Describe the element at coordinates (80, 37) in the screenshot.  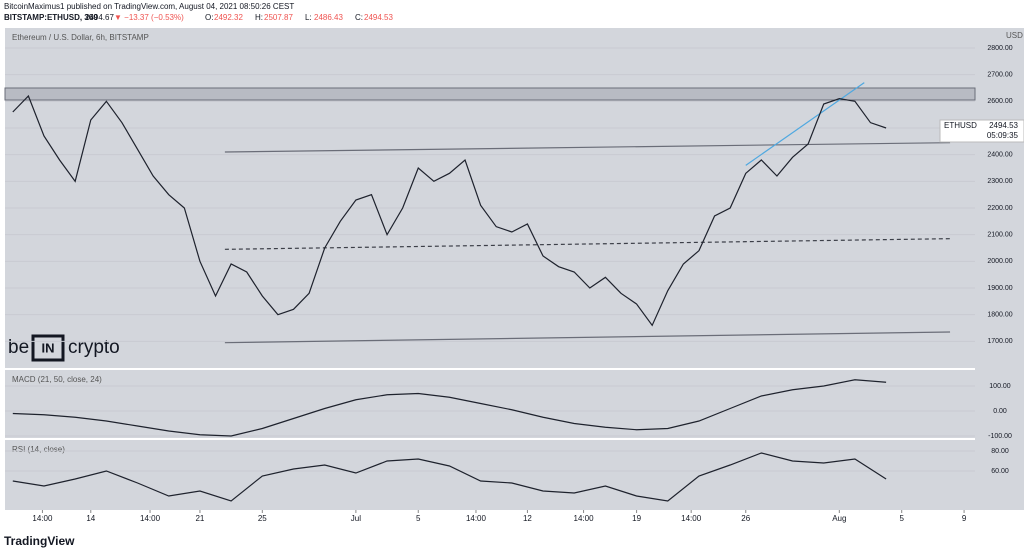
I see `chart-title: Ethereum / U.S. Dollar, 6h, BITSTAMP` at that location.